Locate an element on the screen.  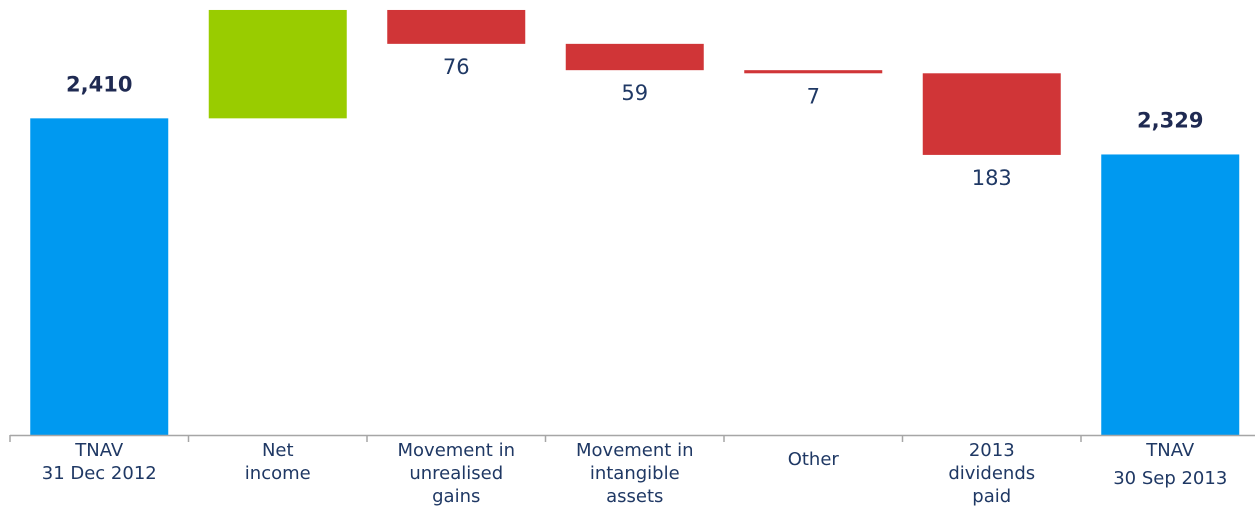
category-label-2-line-2: gains is located at coordinates (456, 496).